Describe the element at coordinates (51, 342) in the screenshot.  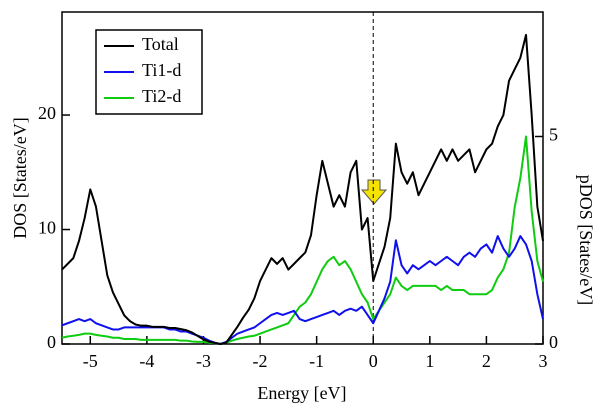
I see `y-tick-label: 0` at that location.